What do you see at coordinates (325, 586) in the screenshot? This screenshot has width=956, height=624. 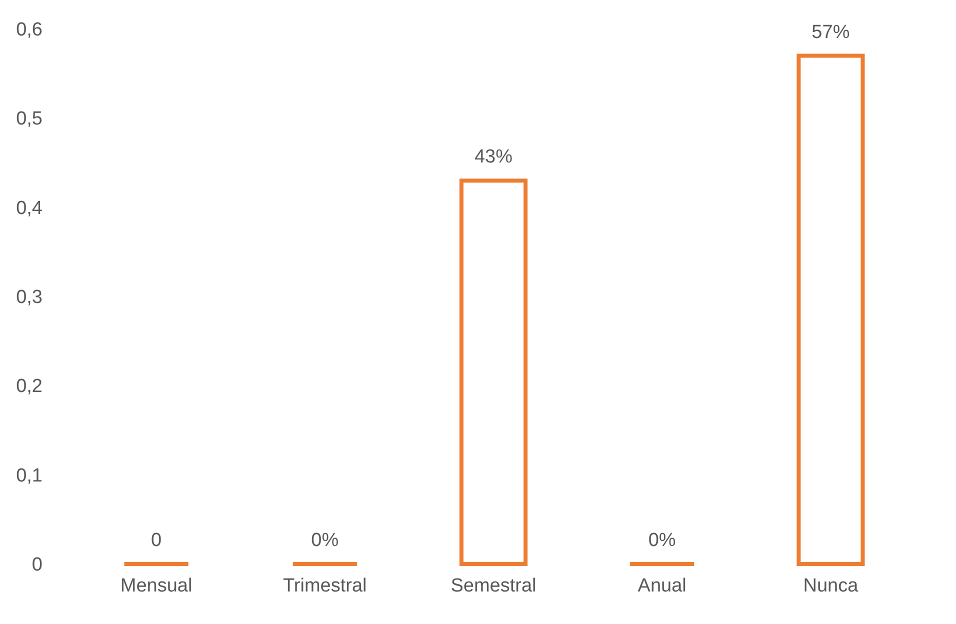 I see `x-tick-label: Trimestral` at bounding box center [325, 586].